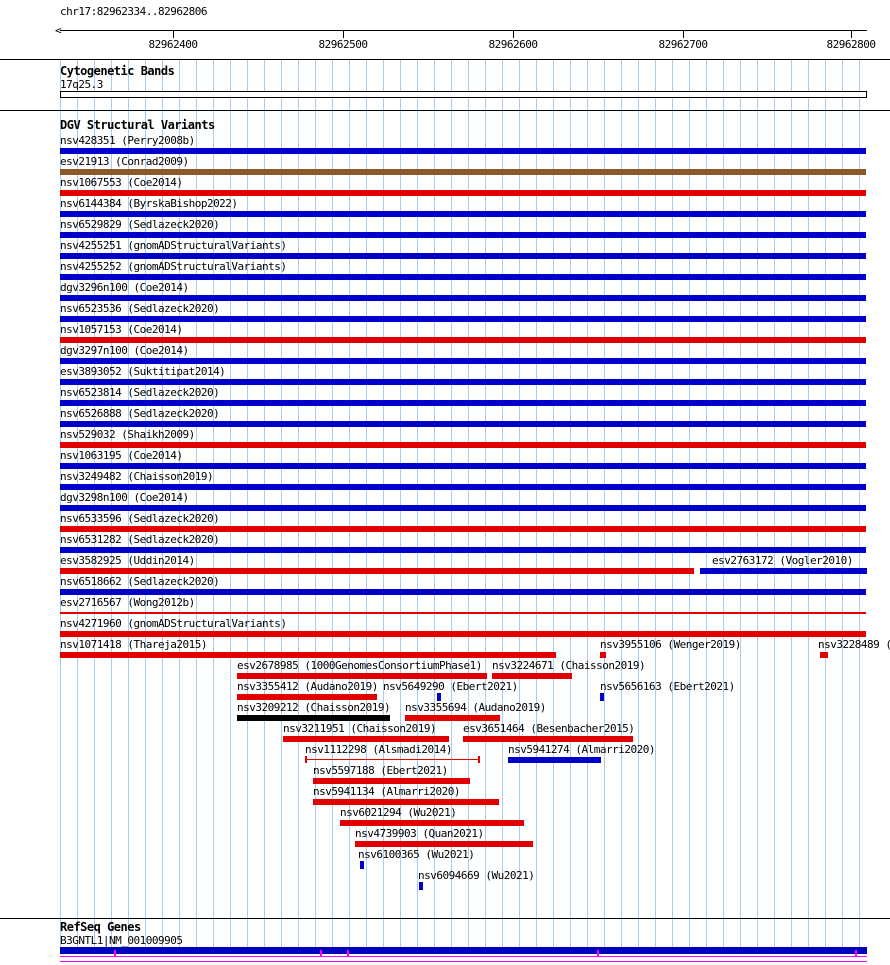  I want to click on variant-label: nsv5597188 (Ebert2021), so click(380, 770).